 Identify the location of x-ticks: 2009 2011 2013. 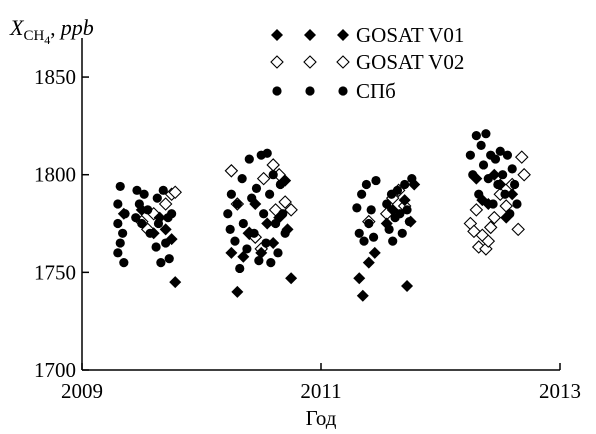
(321, 383).